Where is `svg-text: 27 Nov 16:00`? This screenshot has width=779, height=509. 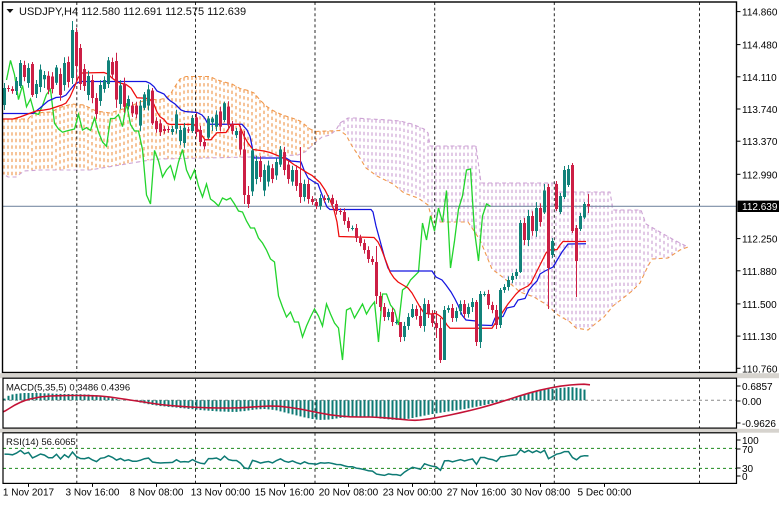 svg-text: 27 Nov 16:00 is located at coordinates (477, 493).